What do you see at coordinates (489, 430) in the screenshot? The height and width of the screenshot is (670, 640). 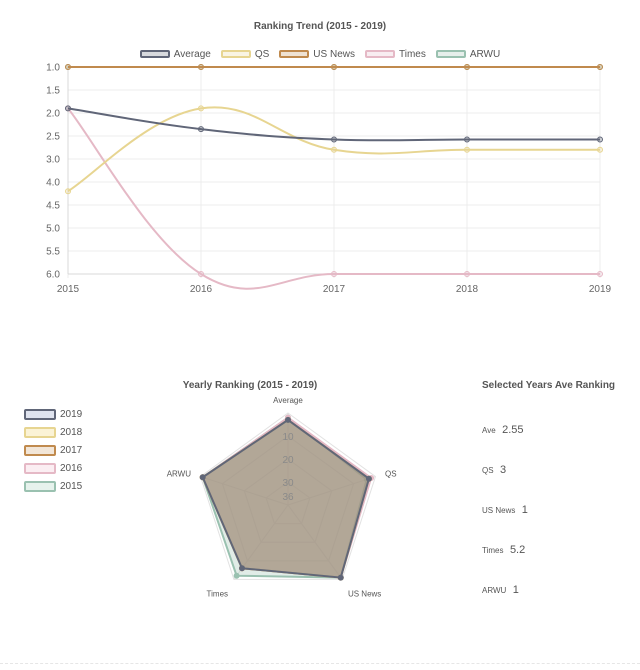 I see `summary-label: Ave` at bounding box center [489, 430].